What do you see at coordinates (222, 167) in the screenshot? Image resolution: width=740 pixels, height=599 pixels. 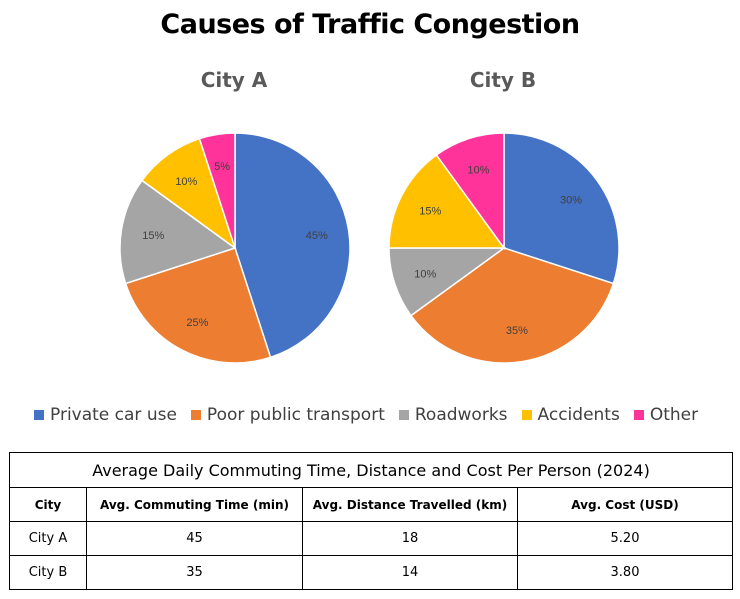 I see `pie-label-city-a-other: 5%` at bounding box center [222, 167].